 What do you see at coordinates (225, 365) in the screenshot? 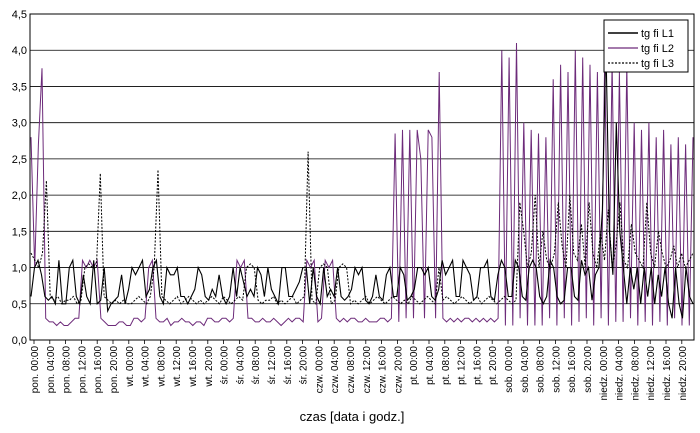
I see `x-tick-label: śr. 00:00` at bounding box center [225, 365].